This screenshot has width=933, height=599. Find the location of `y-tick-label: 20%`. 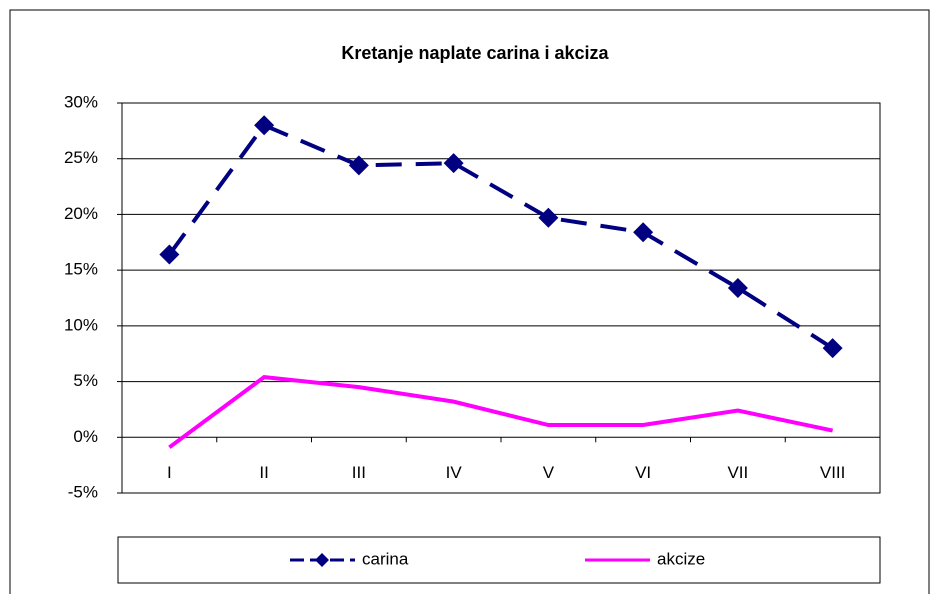

y-tick-label: 20% is located at coordinates (81, 213).